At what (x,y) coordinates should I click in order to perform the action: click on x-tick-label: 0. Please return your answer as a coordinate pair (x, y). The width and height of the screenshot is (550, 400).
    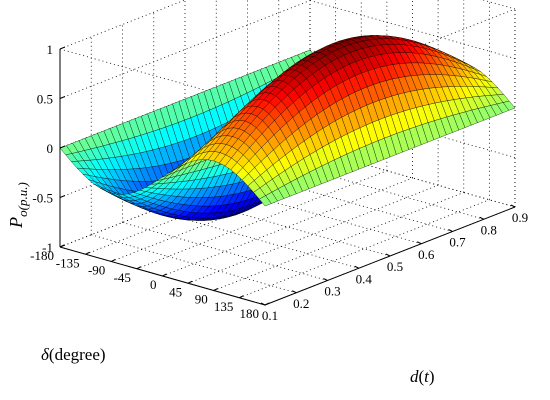
    Looking at the image, I should click on (153, 284).